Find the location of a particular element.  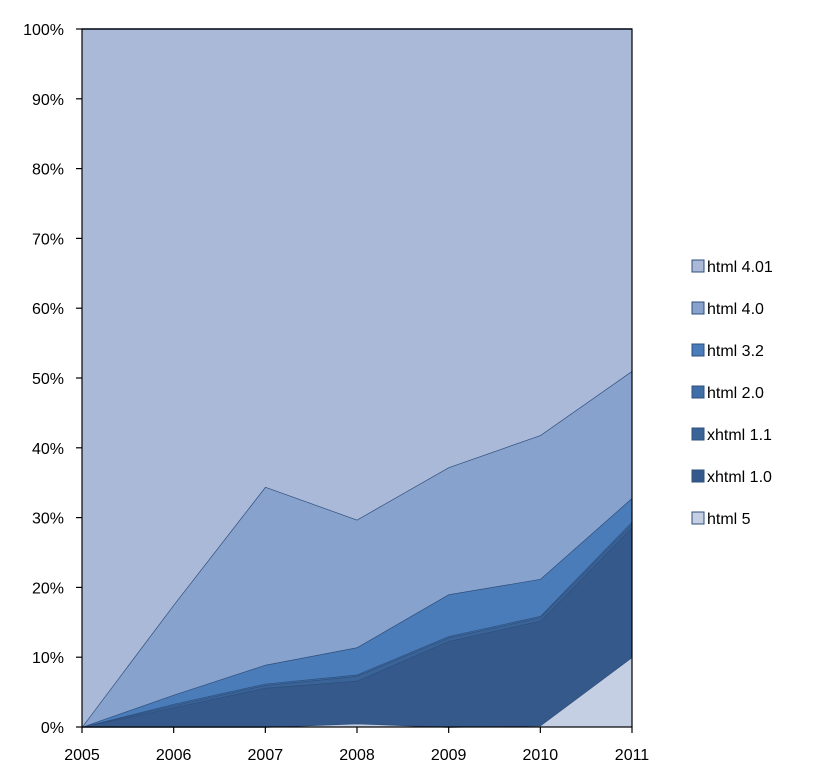

legend-label-xhtml-1-0: xhtml 1.0 is located at coordinates (739, 477).